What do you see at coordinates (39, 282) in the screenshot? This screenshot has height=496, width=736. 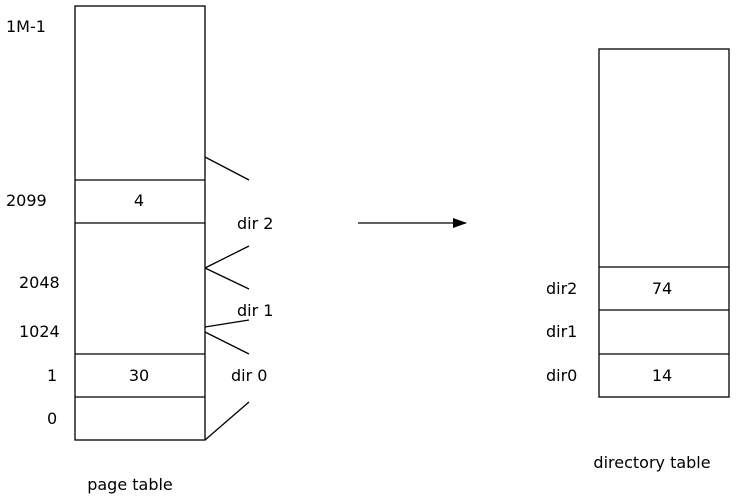 I see `page-table-index-2048: 2048` at bounding box center [39, 282].